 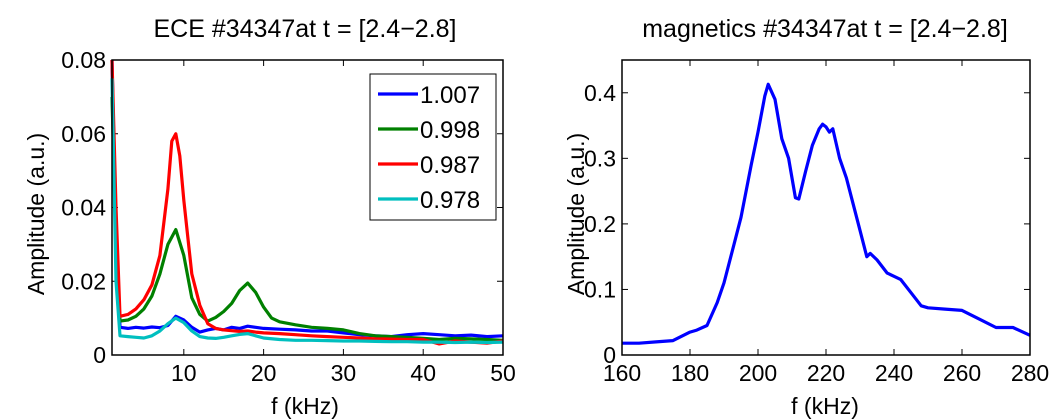 I want to click on ece-x-tick-label: 20, so click(x=264, y=373).